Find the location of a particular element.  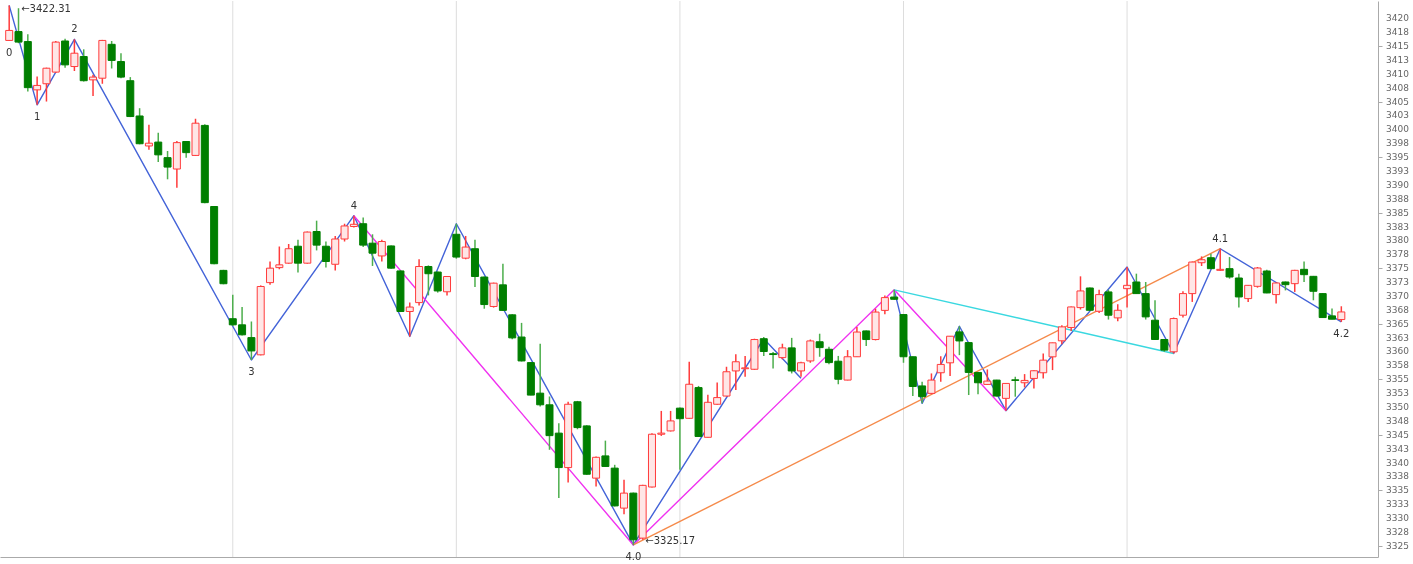

y-tick-label: 3380 is located at coordinates (1398, 240).